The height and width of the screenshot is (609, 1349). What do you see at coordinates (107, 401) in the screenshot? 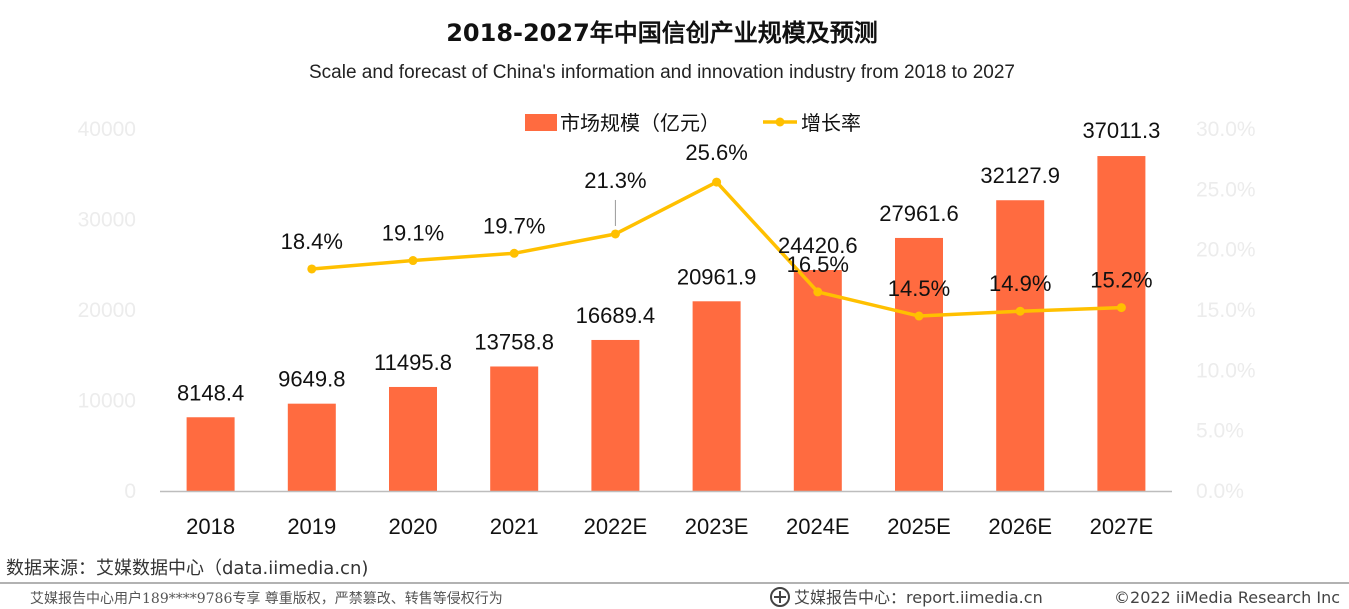
I see `y-left-tick-label: 10000` at bounding box center [107, 401].